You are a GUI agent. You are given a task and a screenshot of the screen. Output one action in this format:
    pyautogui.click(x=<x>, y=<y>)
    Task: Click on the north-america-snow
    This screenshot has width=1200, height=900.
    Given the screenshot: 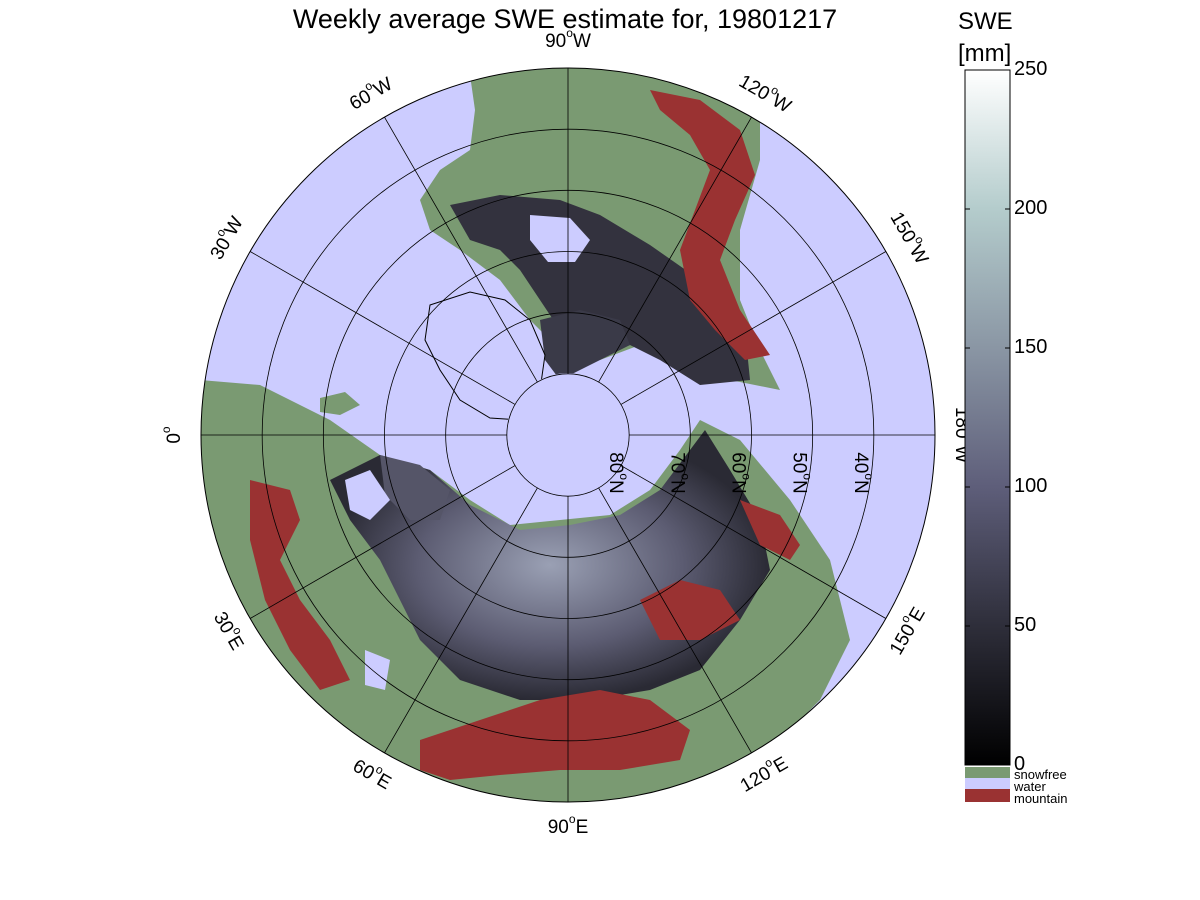 What is the action you would take?
    pyautogui.click(x=600, y=290)
    